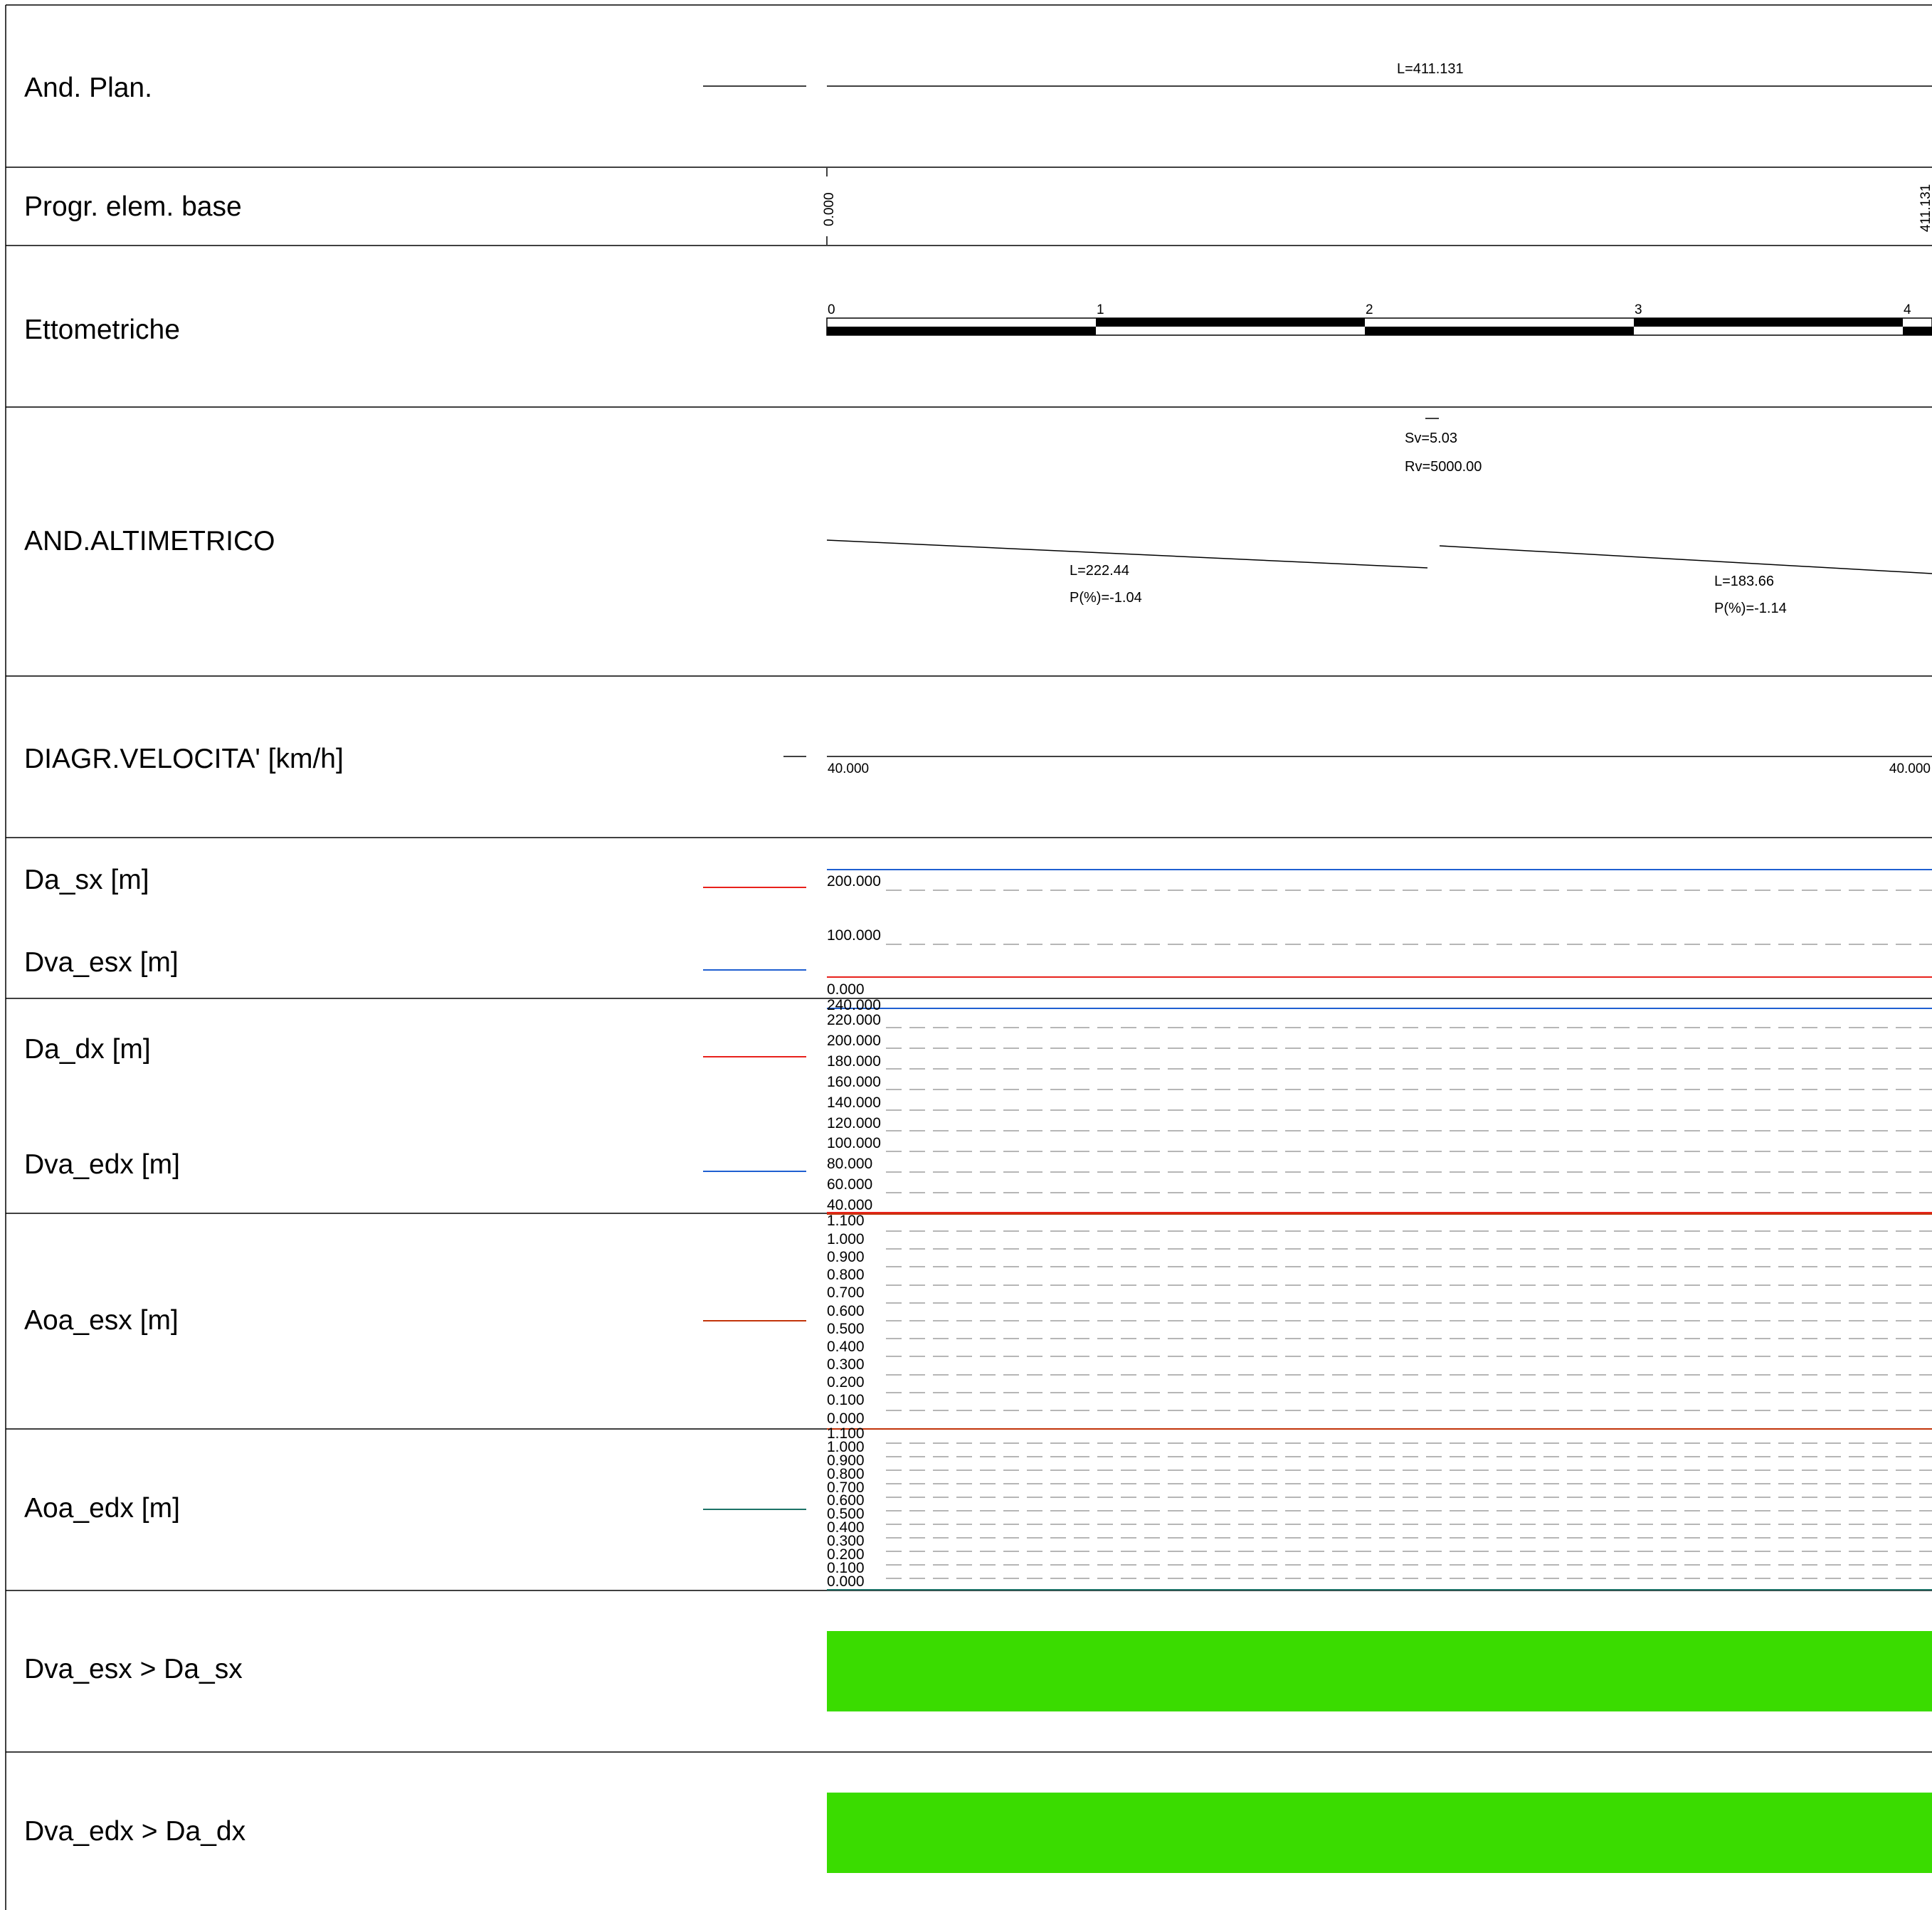 This screenshot has height=1910, width=1932. What do you see at coordinates (1744, 582) in the screenshot?
I see `segment-length-label: L=183.66` at bounding box center [1744, 582].